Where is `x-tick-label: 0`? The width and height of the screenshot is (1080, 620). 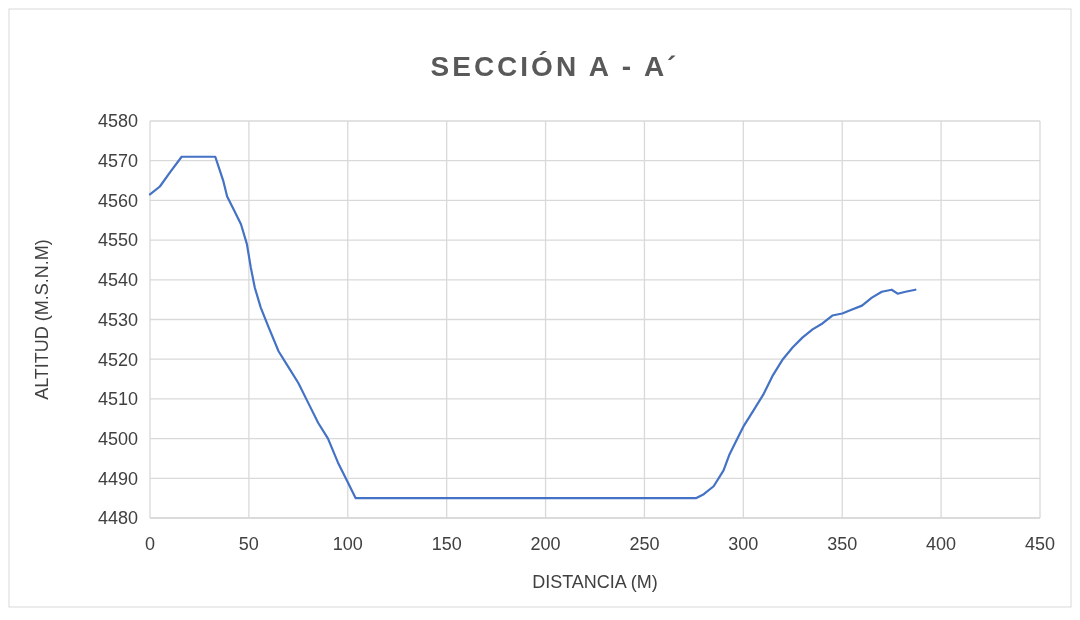 x-tick-label: 0 is located at coordinates (150, 544).